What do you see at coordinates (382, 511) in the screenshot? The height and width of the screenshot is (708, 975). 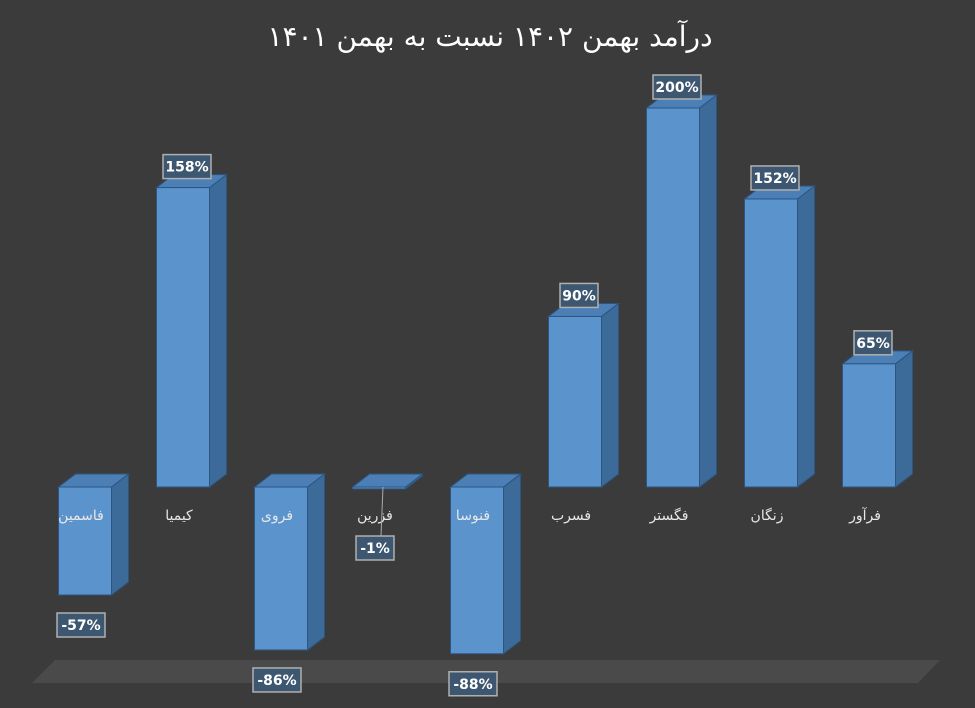 I see `leader-line` at bounding box center [382, 511].